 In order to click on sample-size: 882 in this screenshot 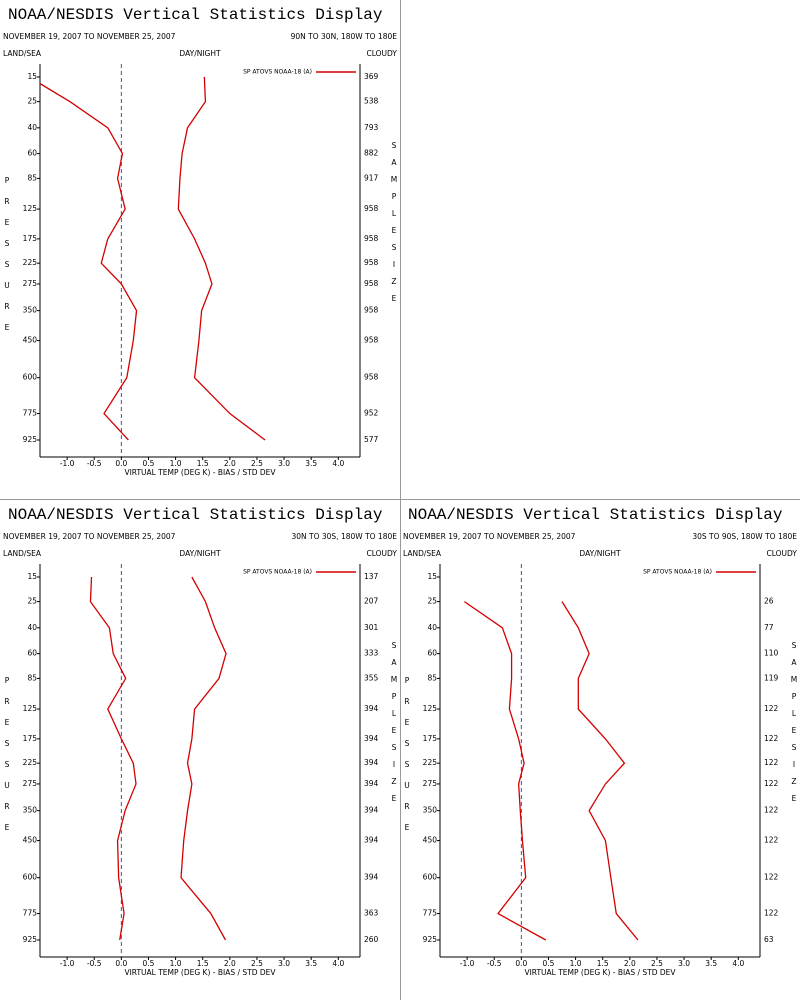, I will do `click(371, 153)`.